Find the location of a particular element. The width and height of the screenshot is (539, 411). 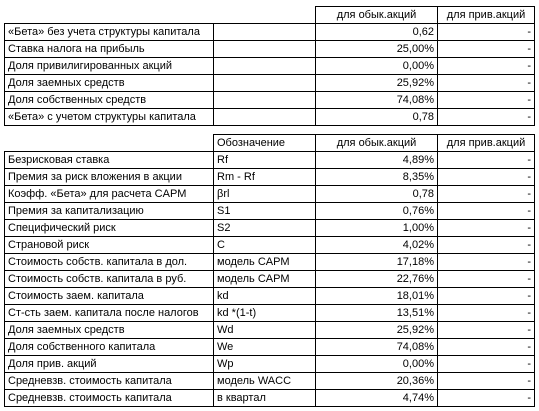

row-label-cell: Стоимость собств. капитала в руб. is located at coordinates (109, 279).